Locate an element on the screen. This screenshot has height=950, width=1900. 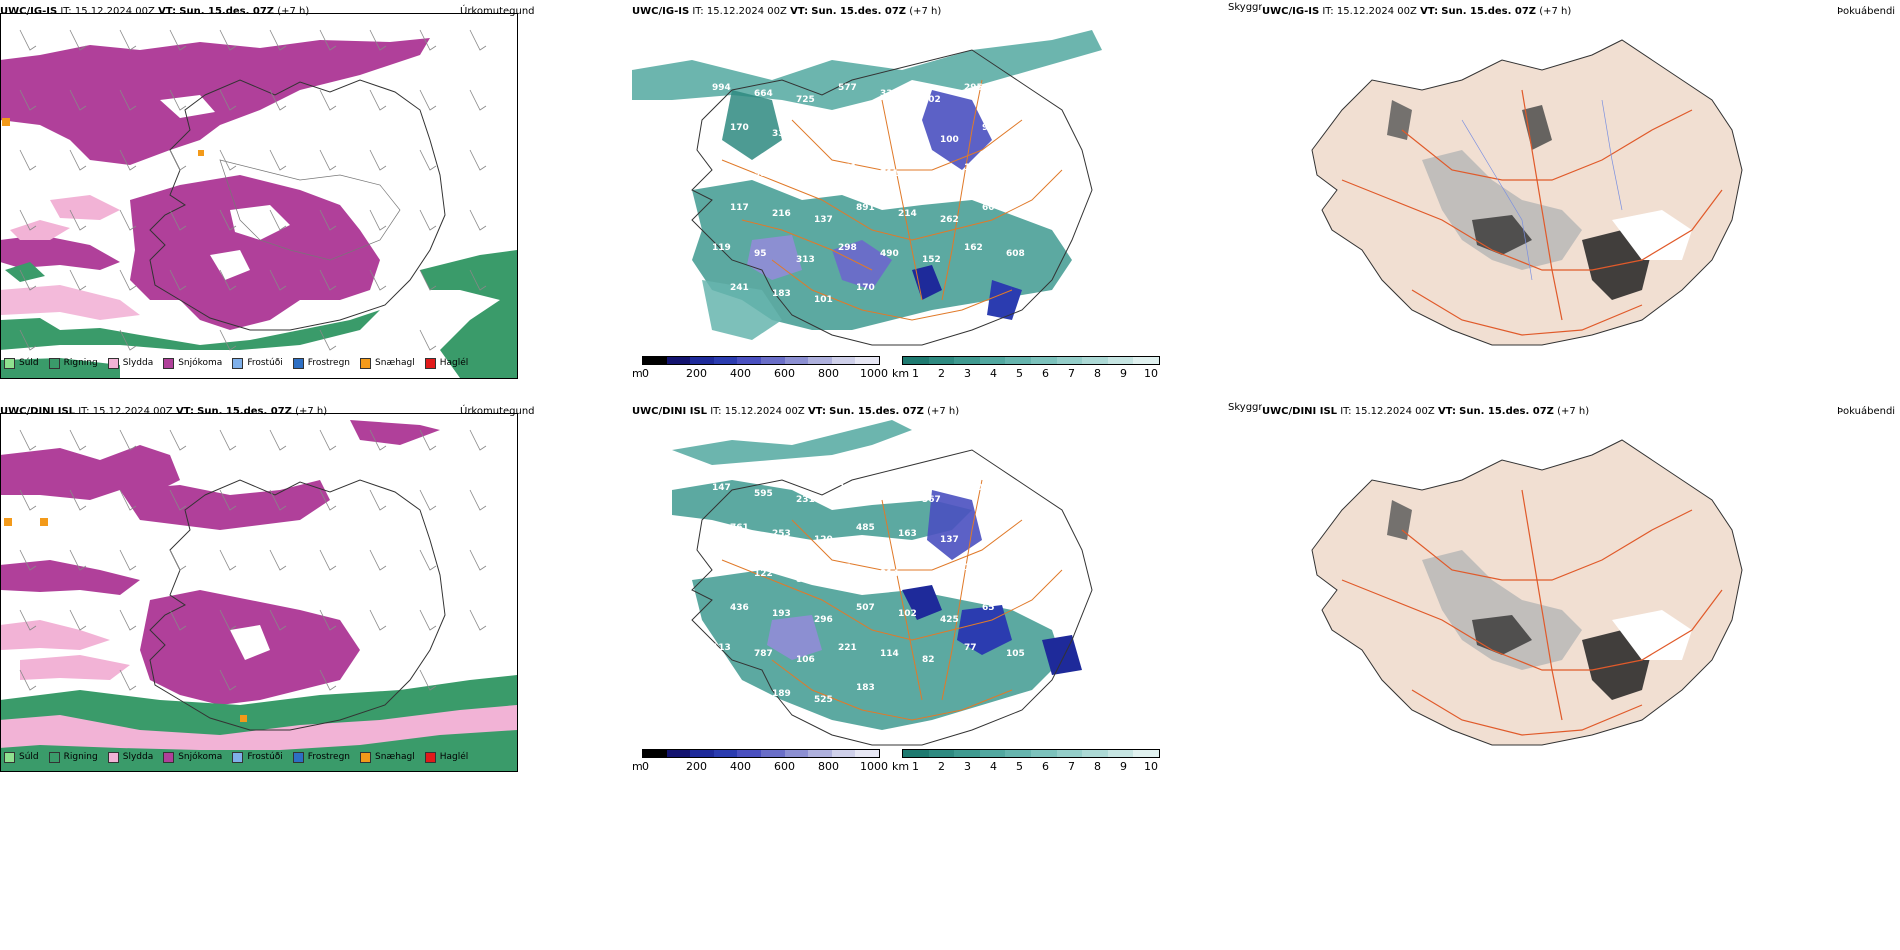
visibility-value-label: 113 is located at coordinates (721, 648).